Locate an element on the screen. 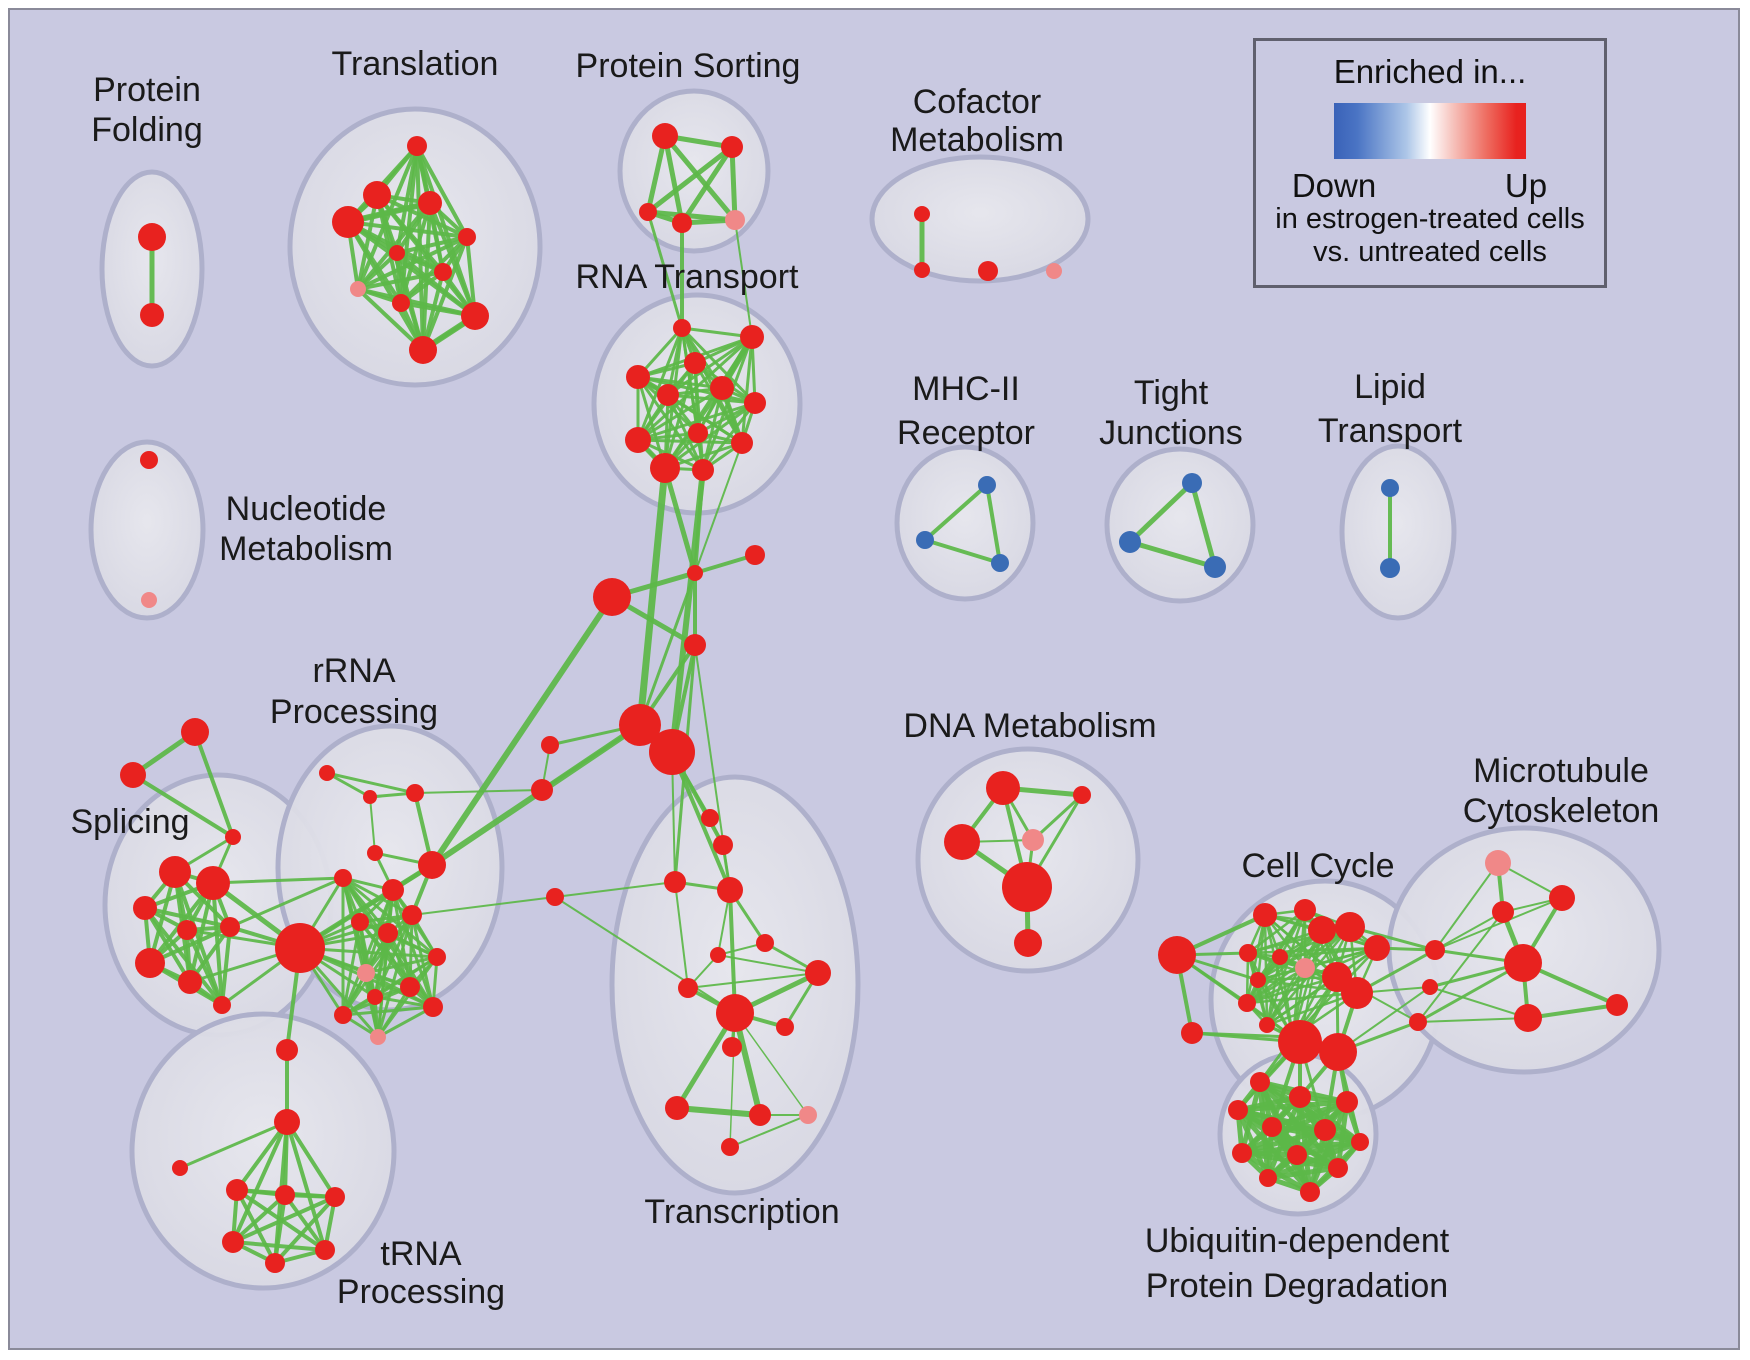 The height and width of the screenshot is (1360, 1750). graph-node-lt1 is located at coordinates (1390, 488).